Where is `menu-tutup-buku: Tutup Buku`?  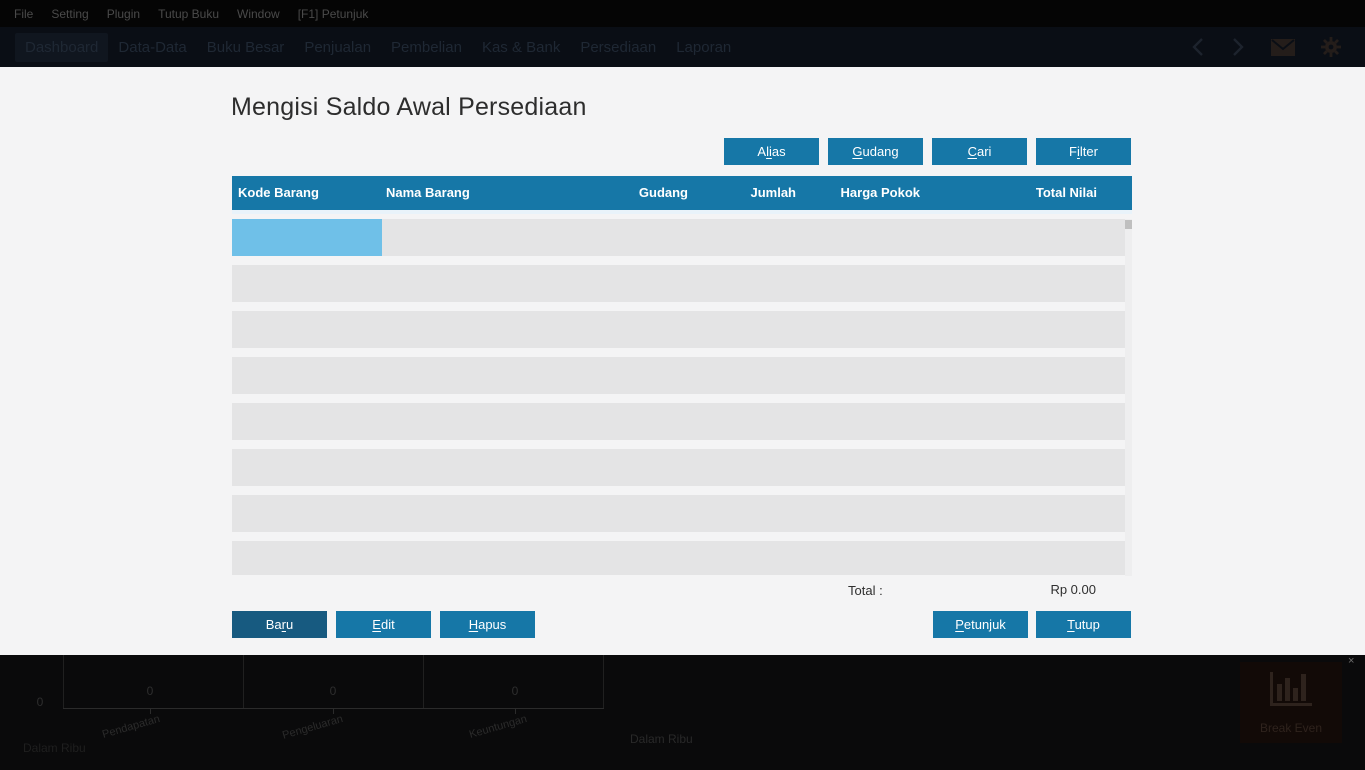
menu-tutup-buku: Tutup Buku is located at coordinates (188, 13).